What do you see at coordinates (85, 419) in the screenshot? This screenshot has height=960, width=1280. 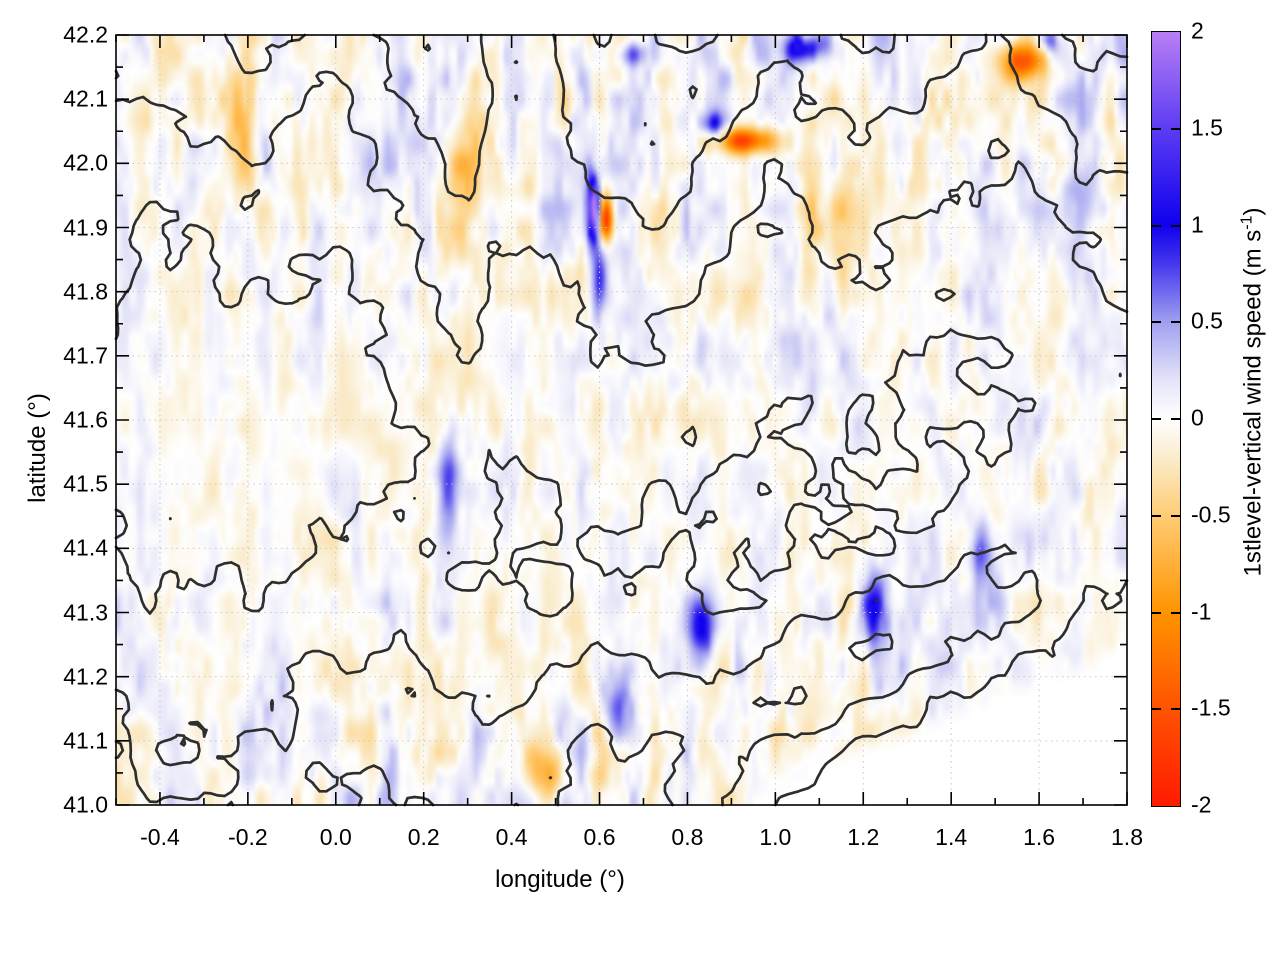 I see `y-tick-label: 41.6` at bounding box center [85, 419].